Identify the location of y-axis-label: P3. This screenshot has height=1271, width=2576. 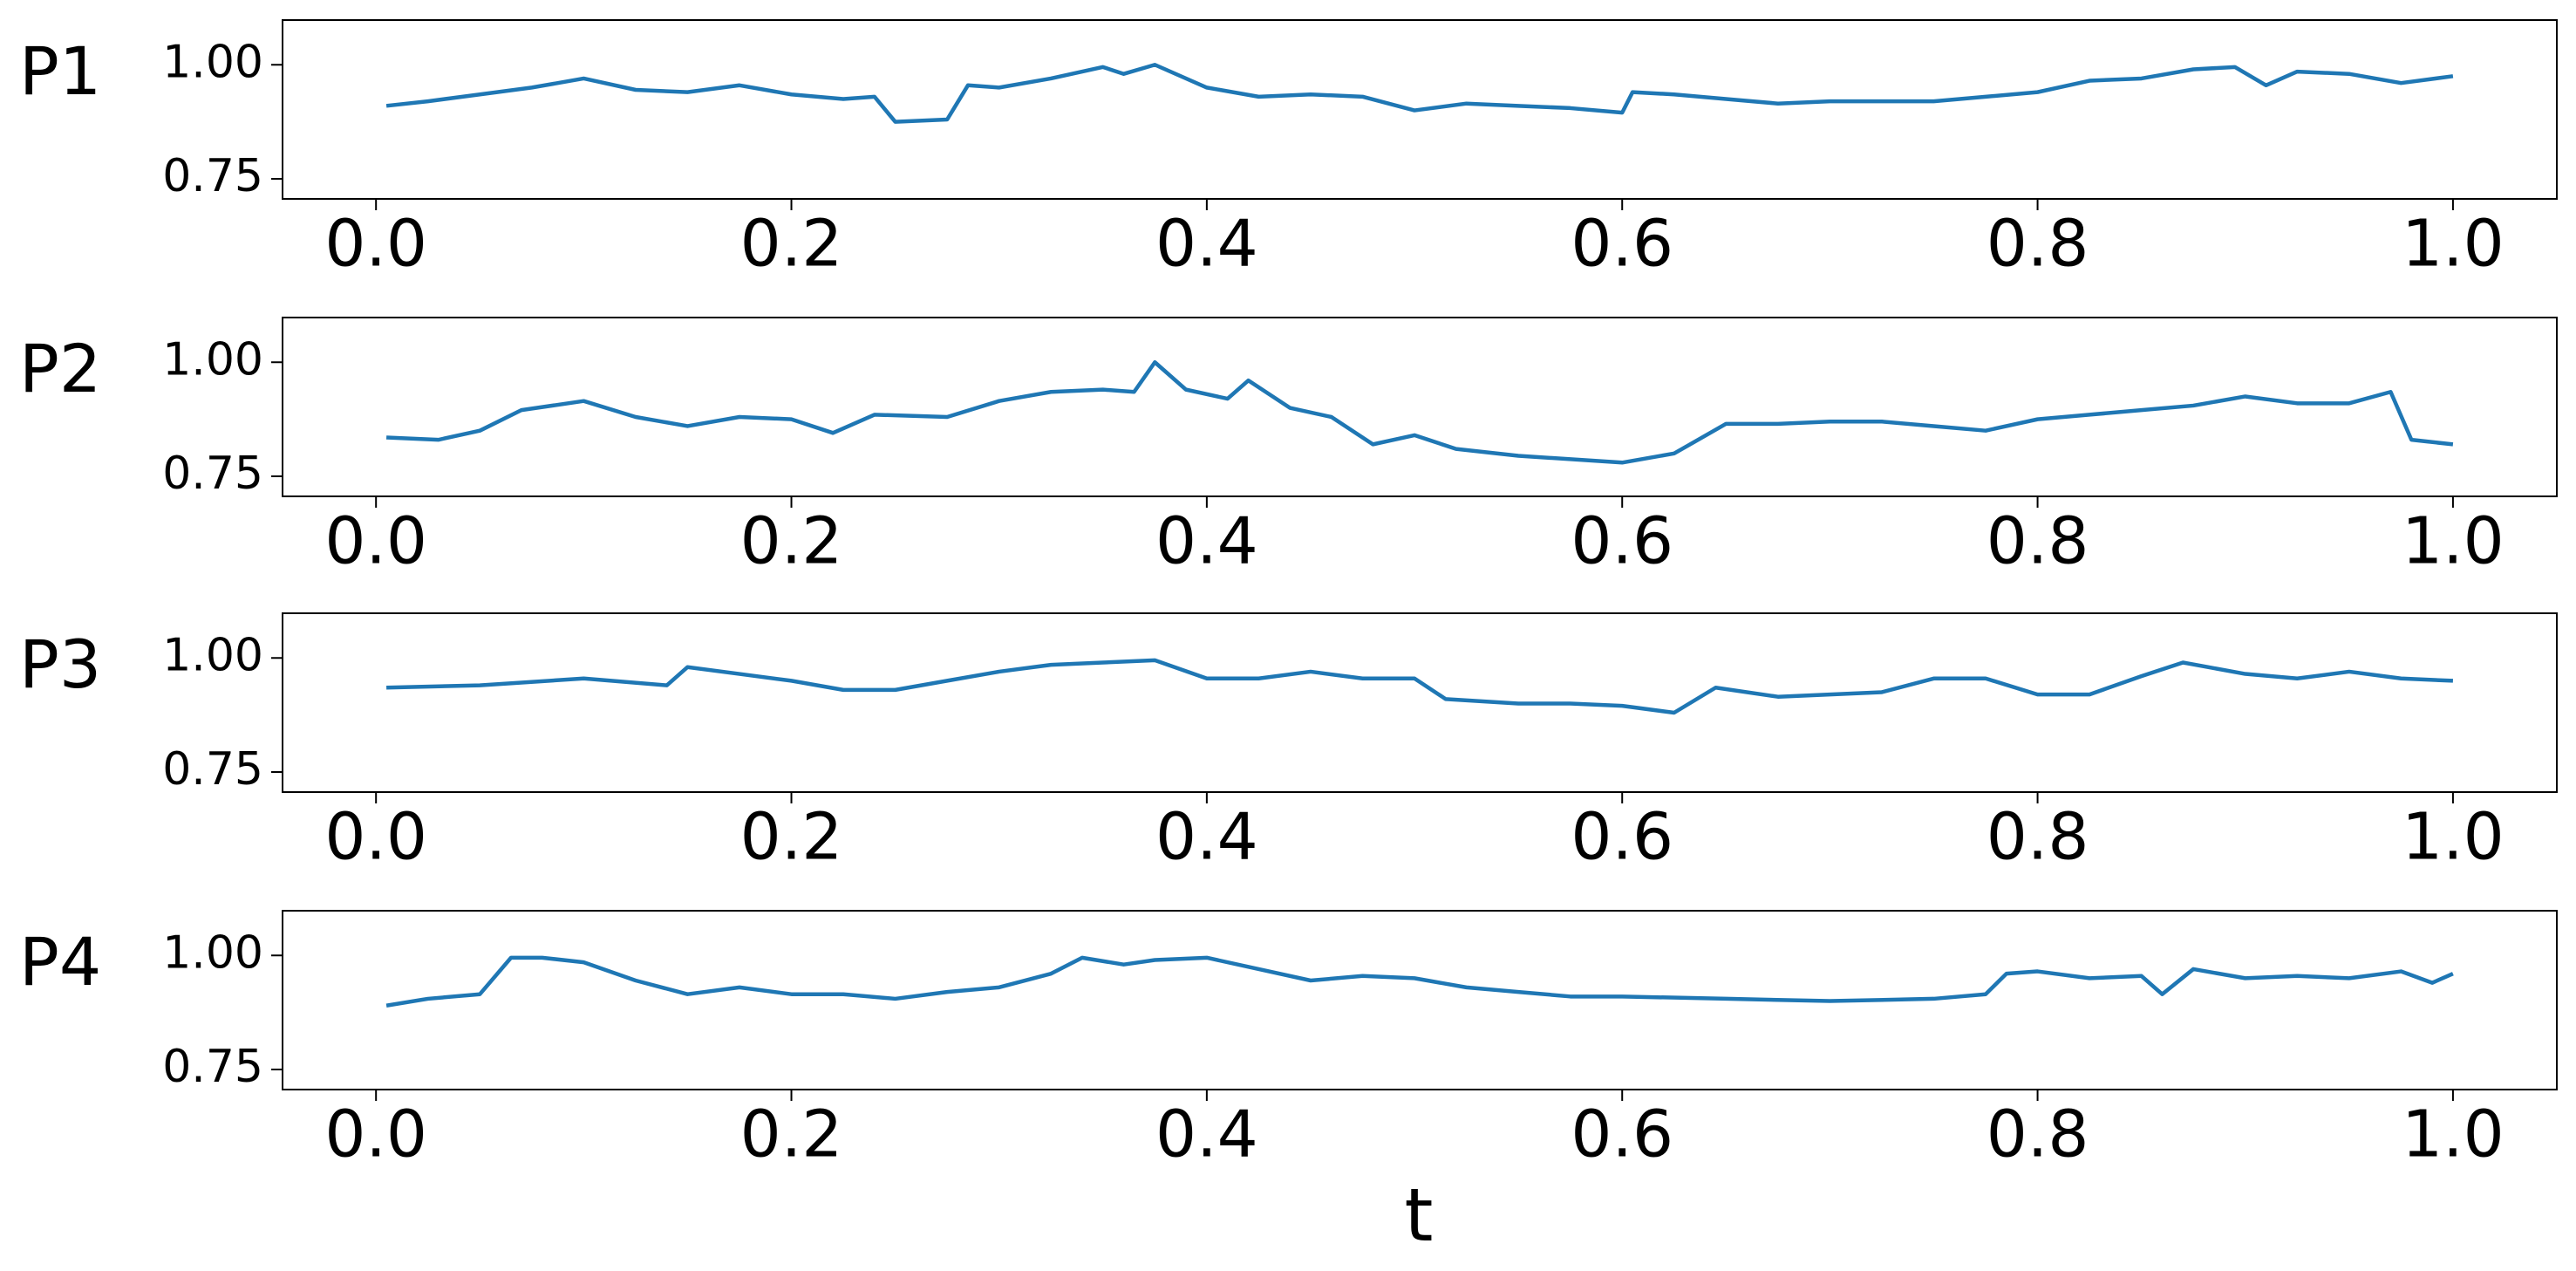
(60, 664).